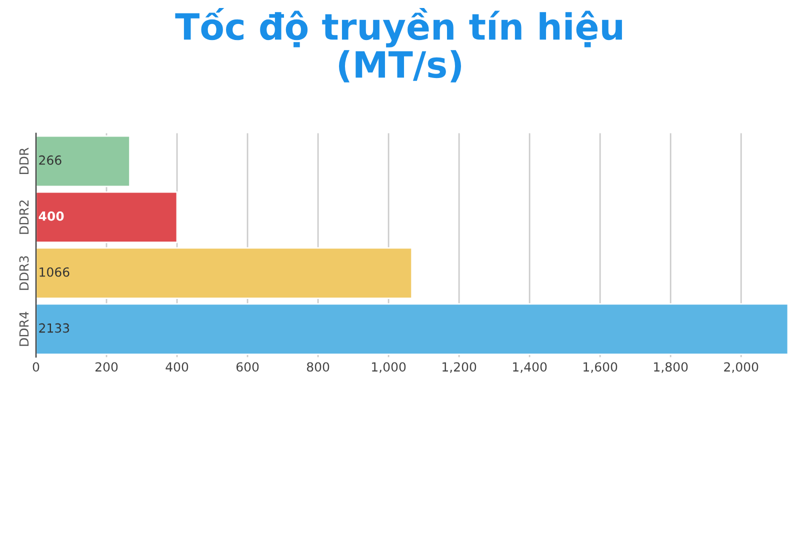 Image resolution: width=800 pixels, height=533 pixels. What do you see at coordinates (398, 45) in the screenshot?
I see `chart-title: Tốc độ truyền tín hiệu (MT/s)` at bounding box center [398, 45].